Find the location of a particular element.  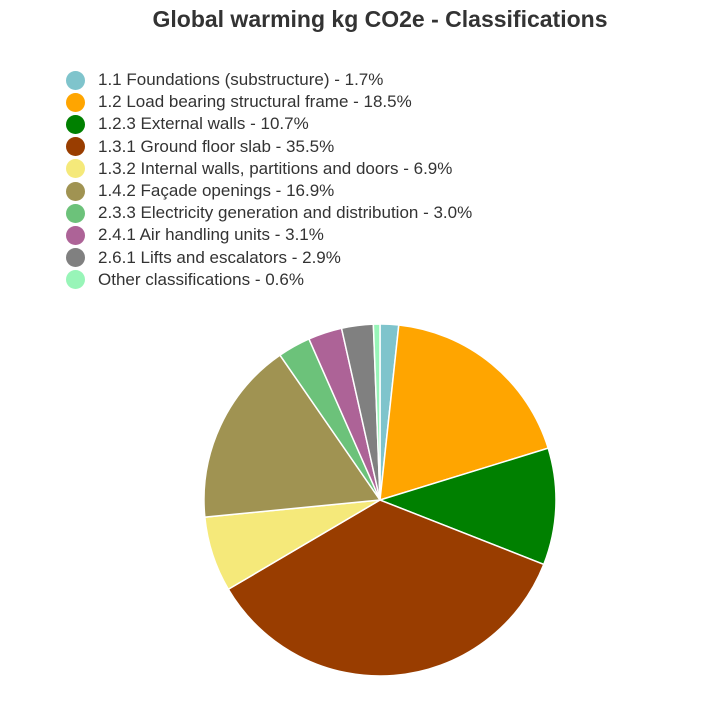

legend-item: 1.1 Foundations (substructure) - 1.7% is located at coordinates (269, 80).